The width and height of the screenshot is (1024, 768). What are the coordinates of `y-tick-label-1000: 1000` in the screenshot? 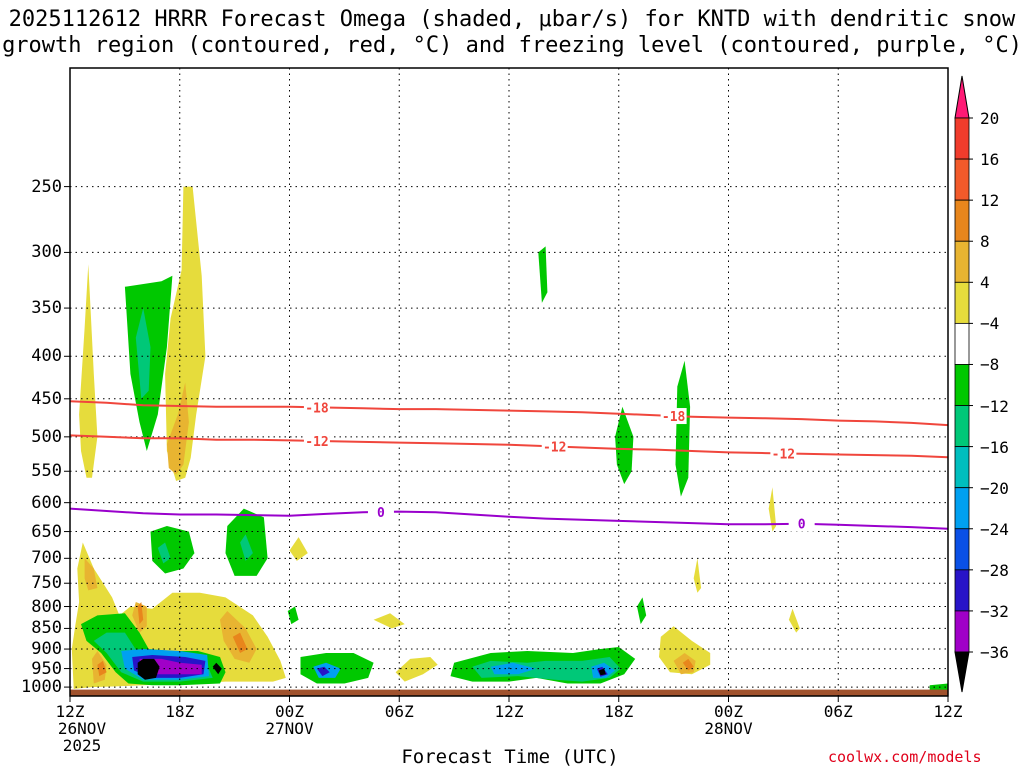 It's located at (41, 687).